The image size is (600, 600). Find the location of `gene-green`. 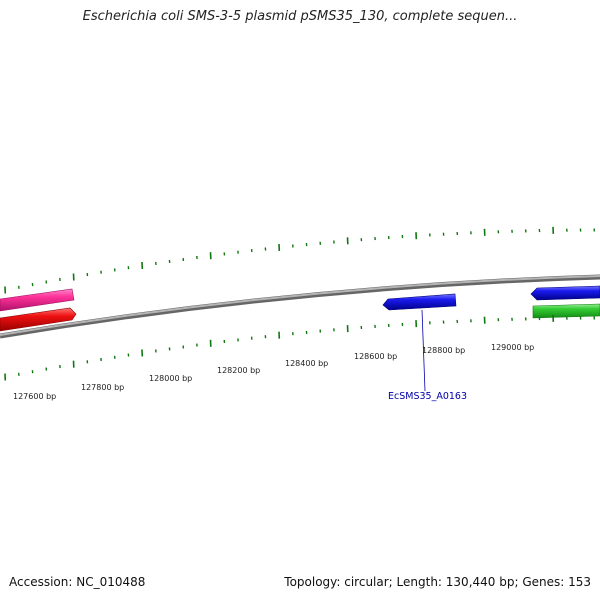

gene-green is located at coordinates (566, 311).